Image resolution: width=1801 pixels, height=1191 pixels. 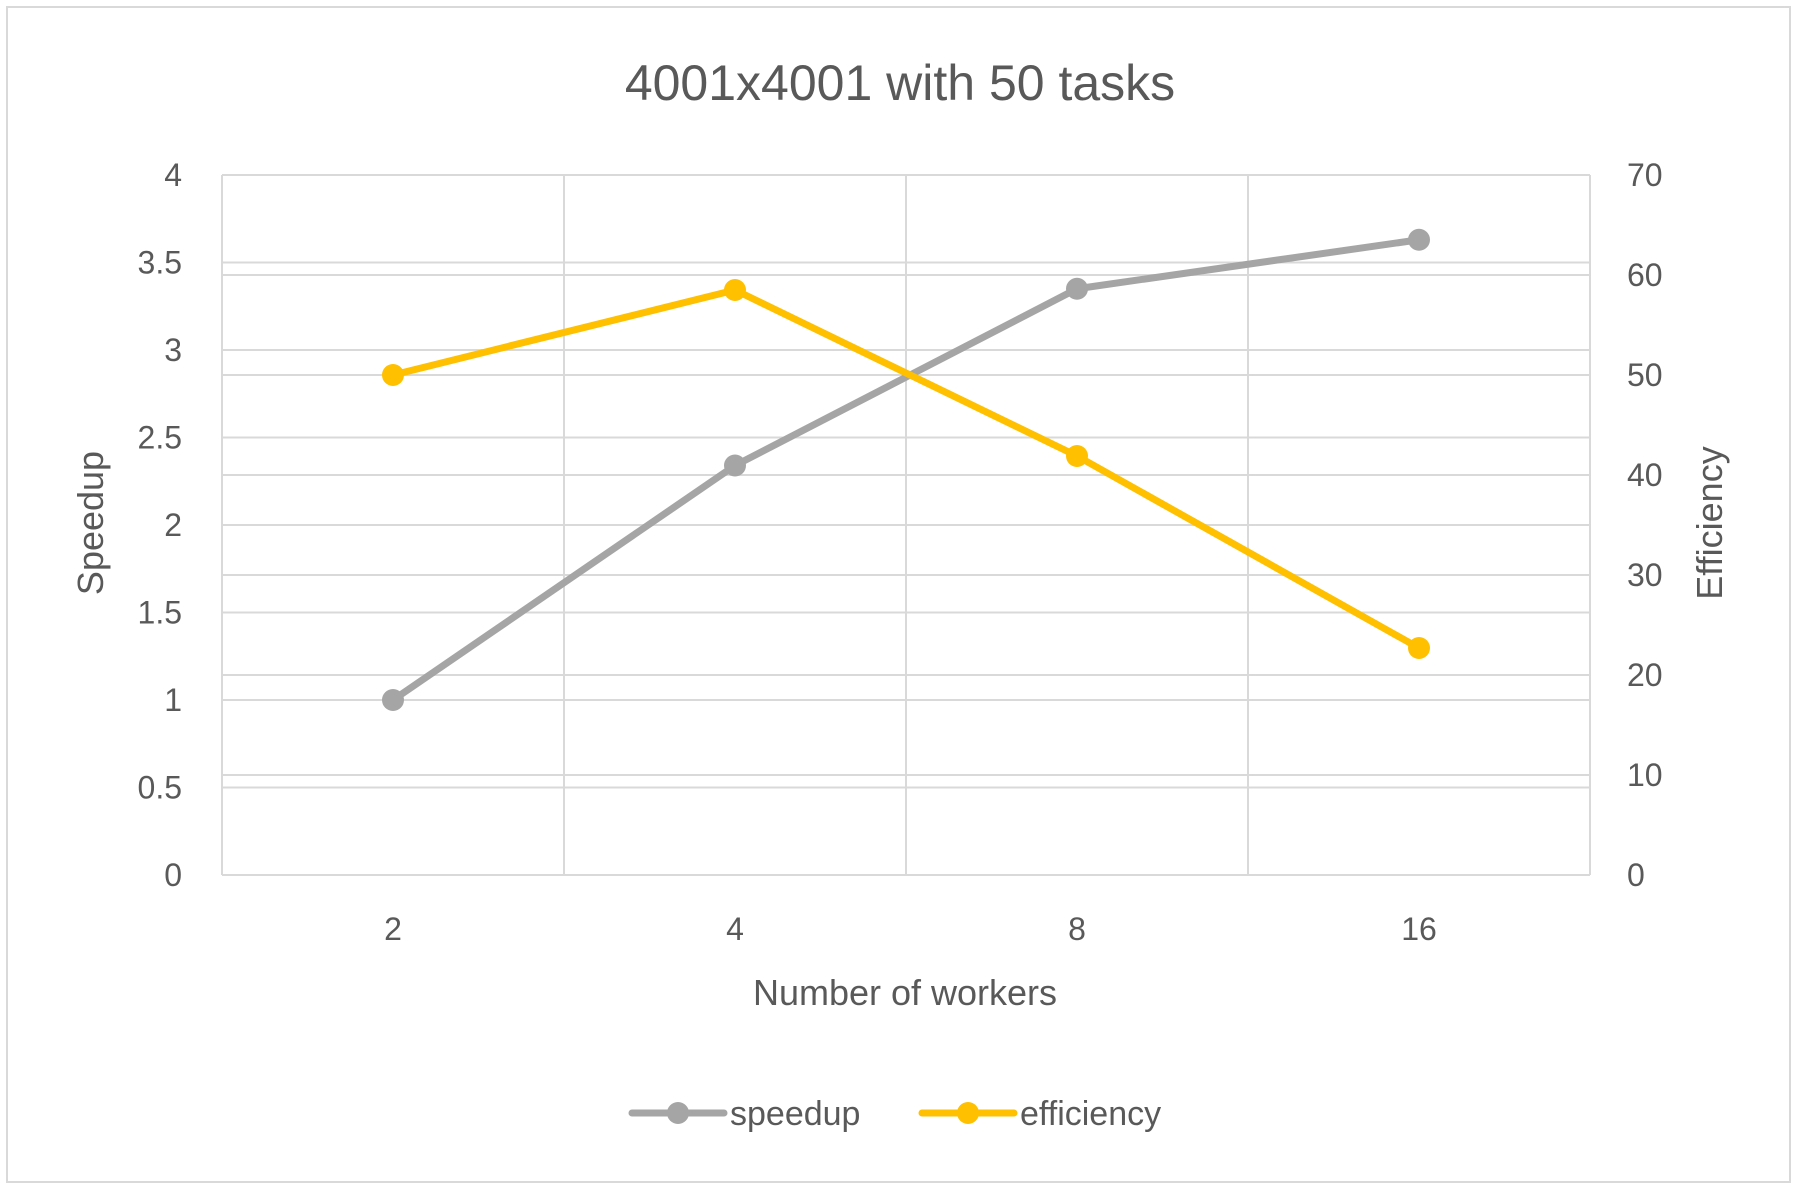 I want to click on x-tick-label: 2, so click(x=393, y=929).